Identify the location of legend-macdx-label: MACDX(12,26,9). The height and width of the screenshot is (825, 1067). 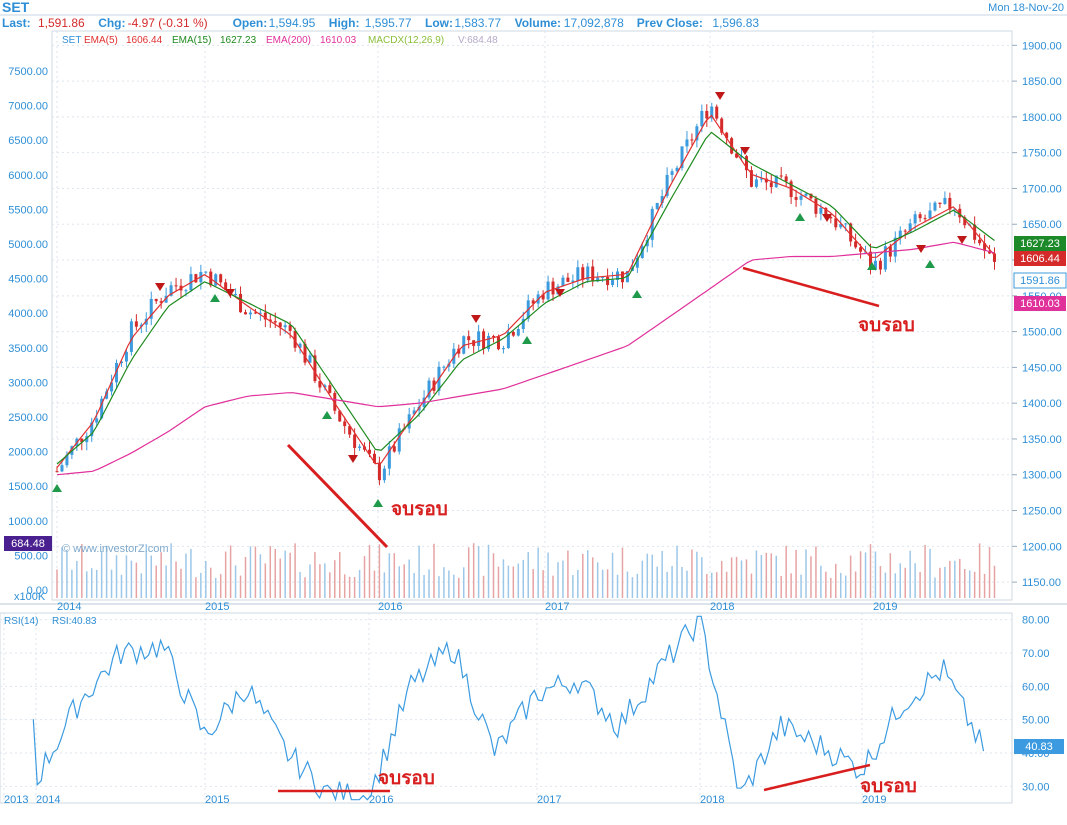
(406, 40).